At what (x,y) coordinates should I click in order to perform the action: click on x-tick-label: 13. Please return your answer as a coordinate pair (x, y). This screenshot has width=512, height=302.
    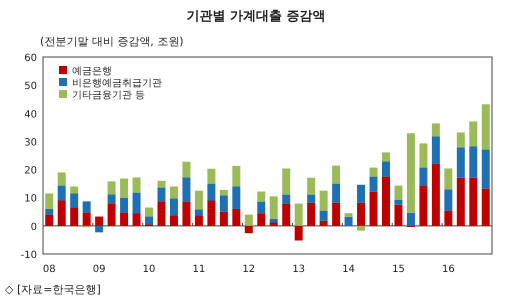
    Looking at the image, I should click on (299, 269).